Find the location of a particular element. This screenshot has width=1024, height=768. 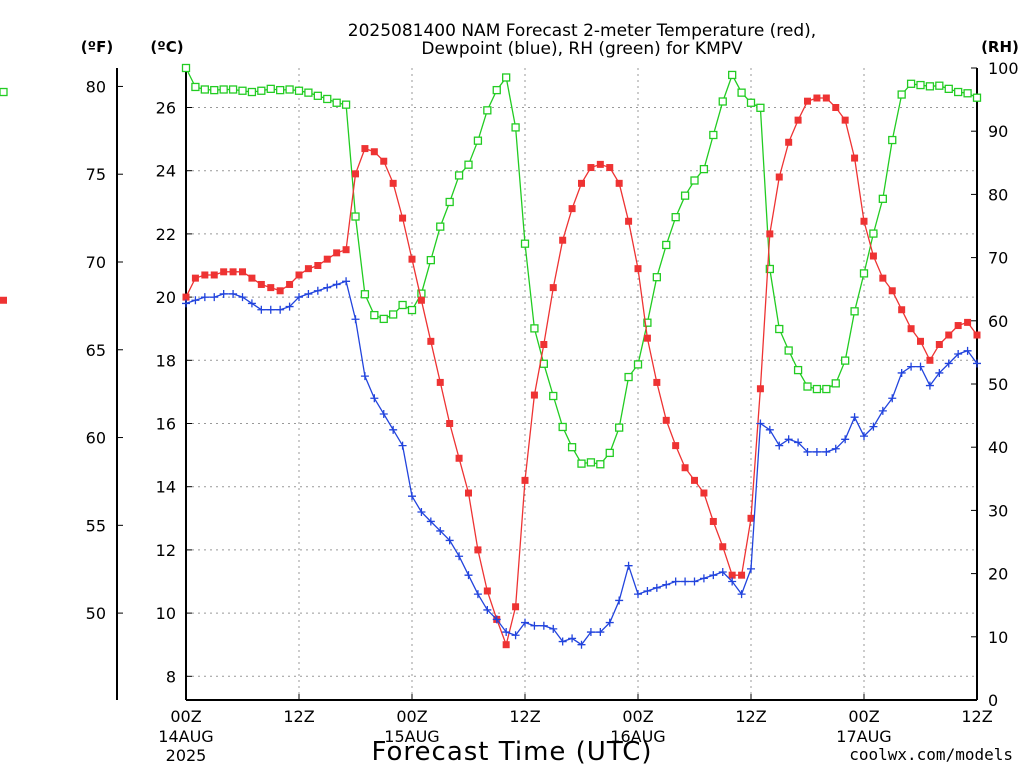

celsius-tick-label: 16 is located at coordinates (166, 424).